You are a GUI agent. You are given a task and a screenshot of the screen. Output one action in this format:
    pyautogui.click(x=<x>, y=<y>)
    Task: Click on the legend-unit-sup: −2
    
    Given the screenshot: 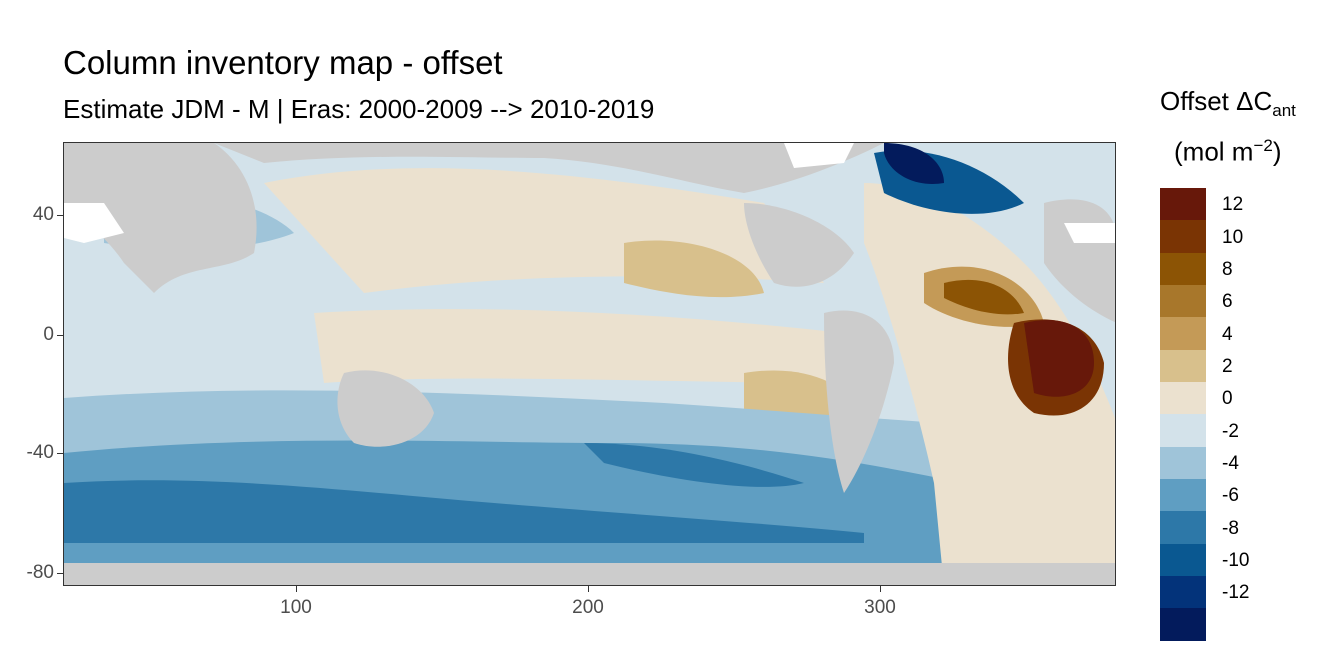 What is the action you would take?
    pyautogui.click(x=1263, y=145)
    